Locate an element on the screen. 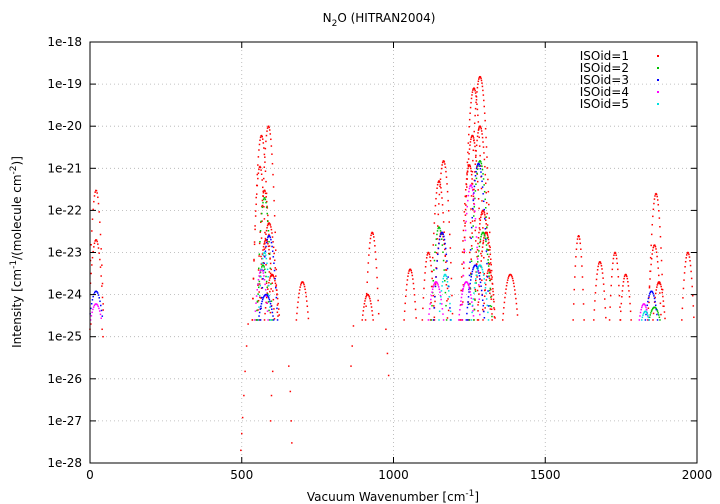 The image size is (720, 504). y-tick-label: 1e-24 is located at coordinates (64, 295).